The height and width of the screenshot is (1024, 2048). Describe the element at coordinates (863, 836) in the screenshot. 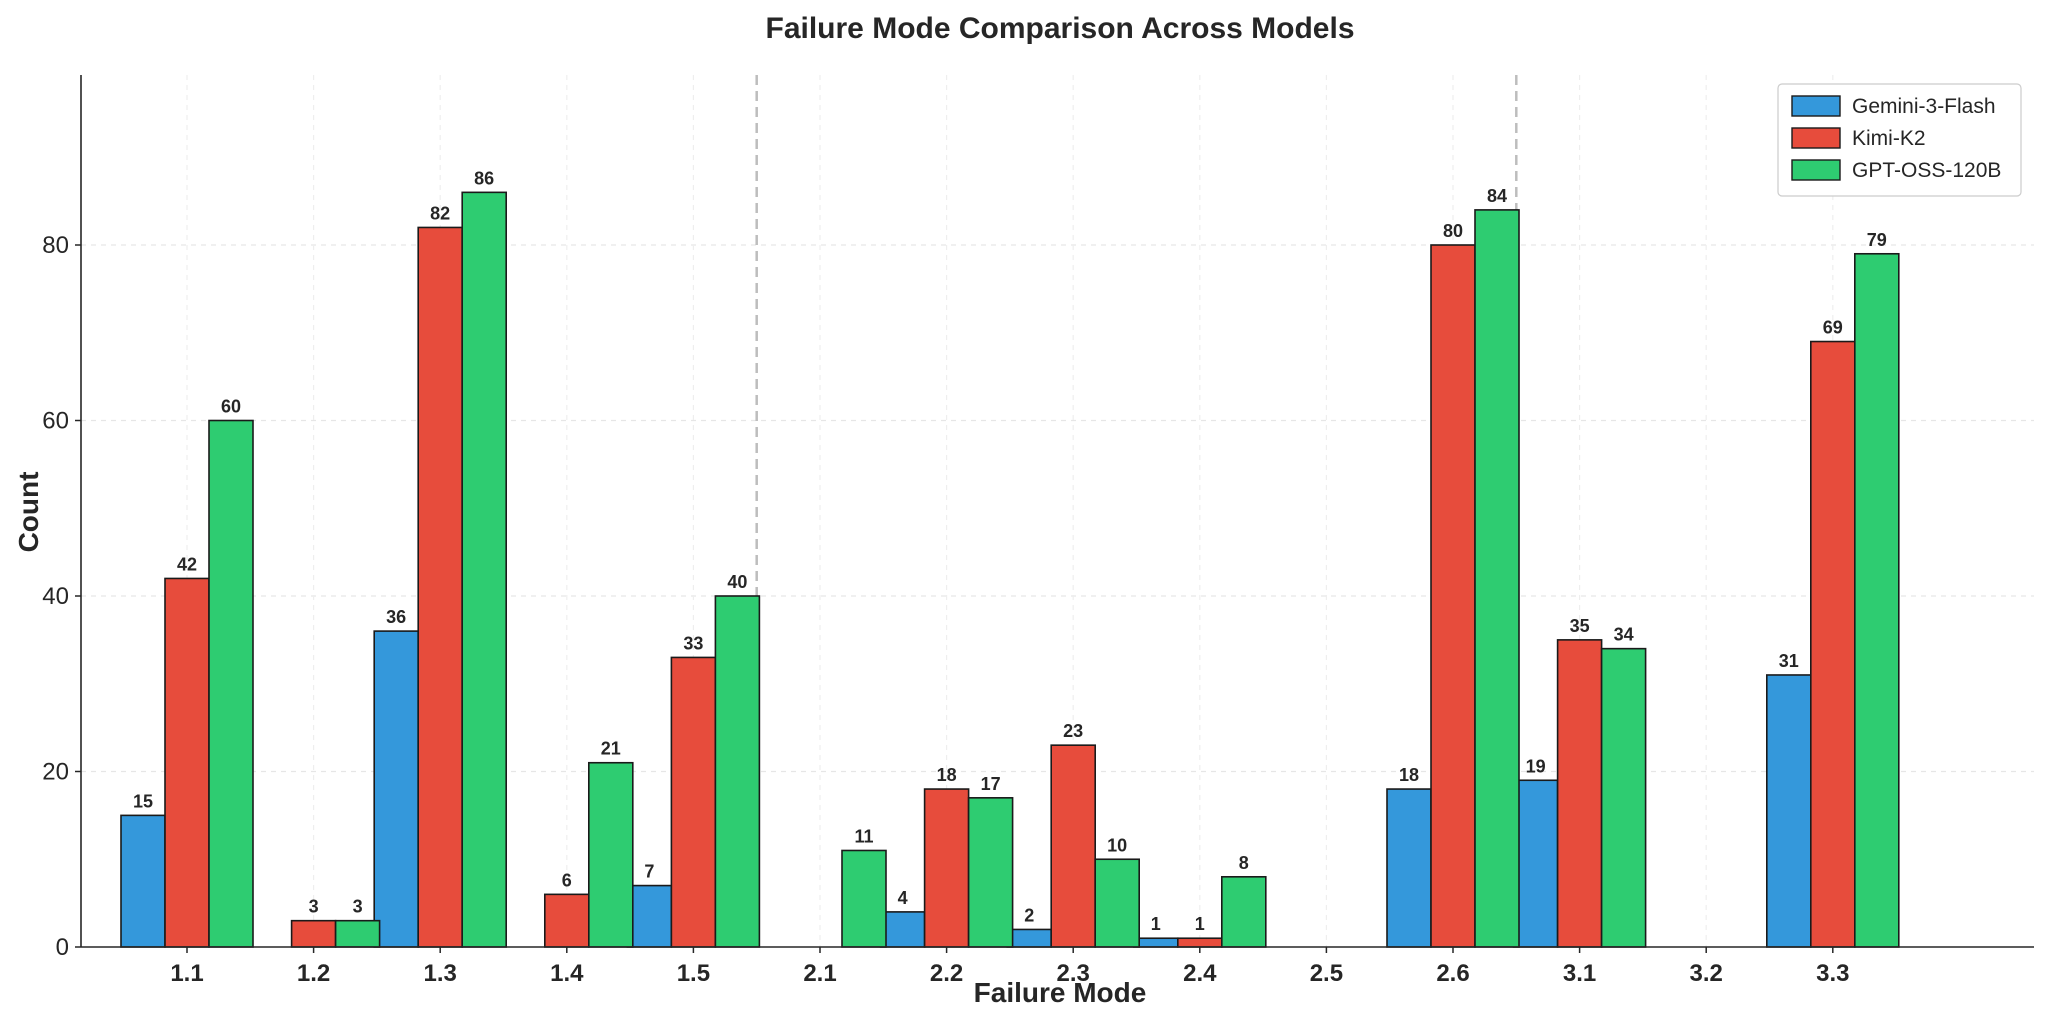

I see `data-label-gpt-oss-120b: 11` at that location.